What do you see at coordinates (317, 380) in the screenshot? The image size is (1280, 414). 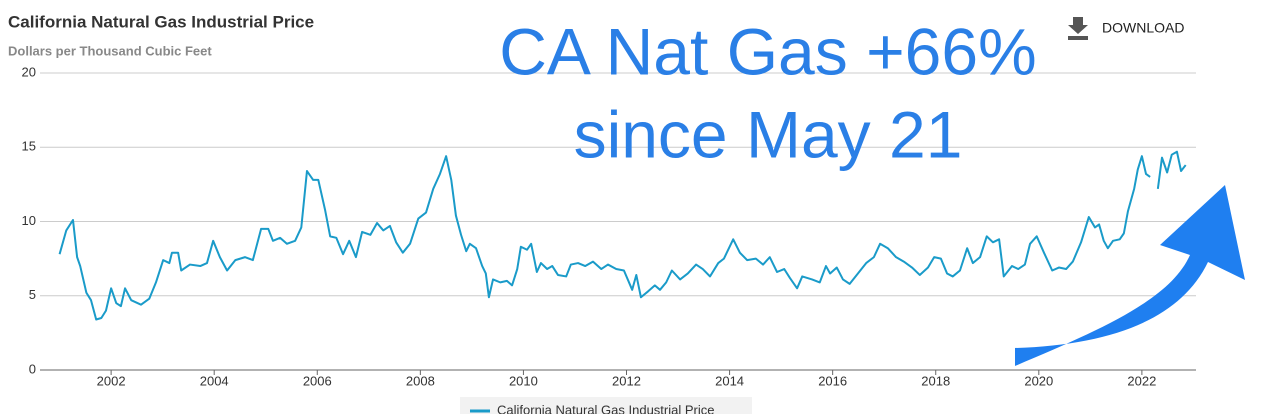 I see `x-tick-label: 2006` at bounding box center [317, 380].